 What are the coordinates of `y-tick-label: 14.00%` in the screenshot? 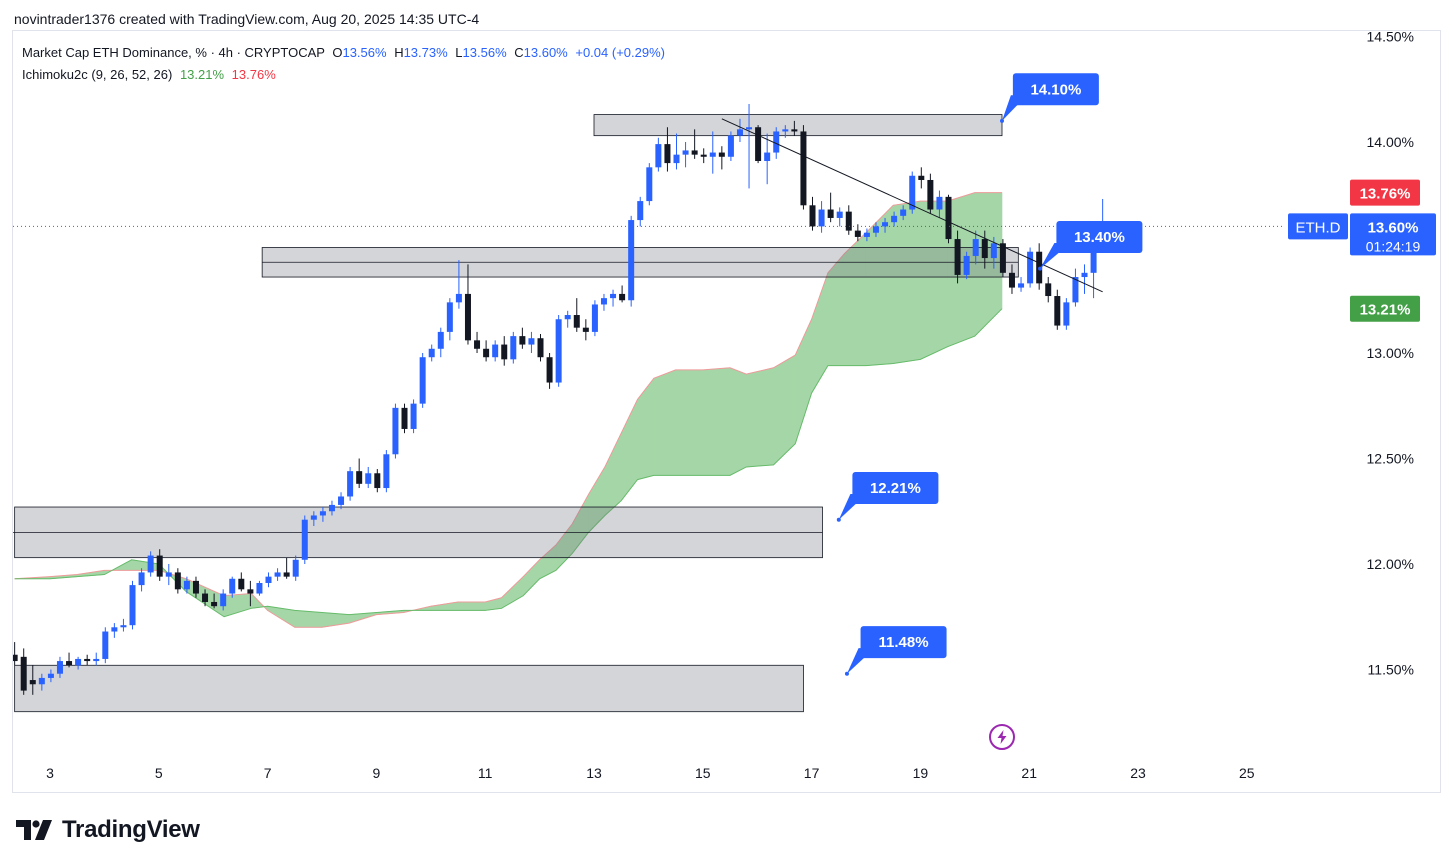 It's located at (1390, 142).